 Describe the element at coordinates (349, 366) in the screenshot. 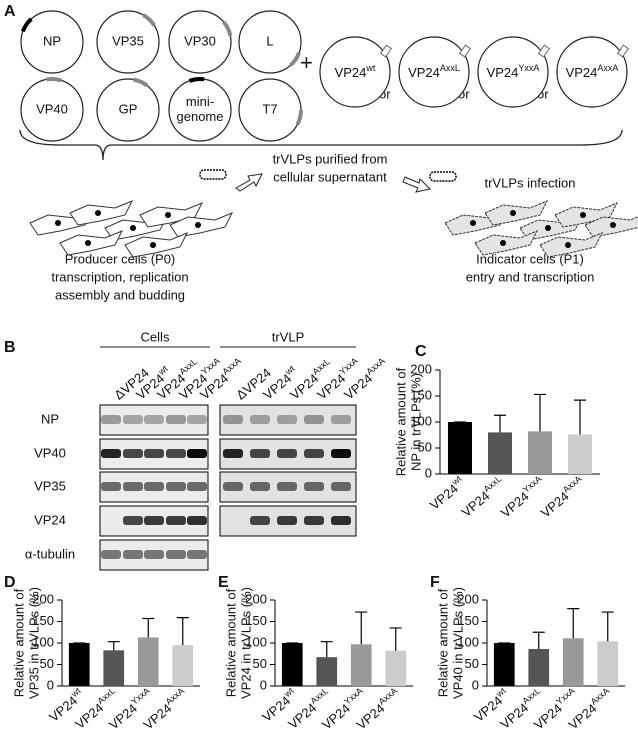

I see `lane-label-sup: YxxA` at that location.